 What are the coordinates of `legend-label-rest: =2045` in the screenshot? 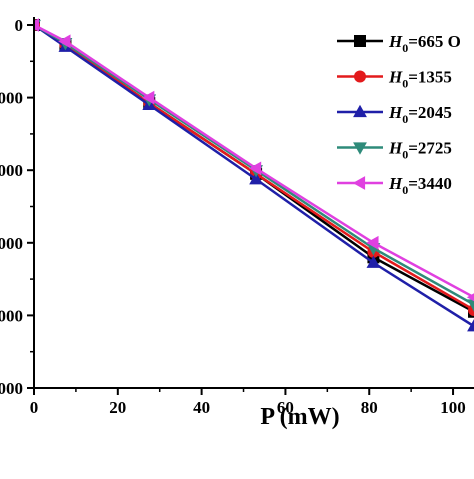 It's located at (430, 112).